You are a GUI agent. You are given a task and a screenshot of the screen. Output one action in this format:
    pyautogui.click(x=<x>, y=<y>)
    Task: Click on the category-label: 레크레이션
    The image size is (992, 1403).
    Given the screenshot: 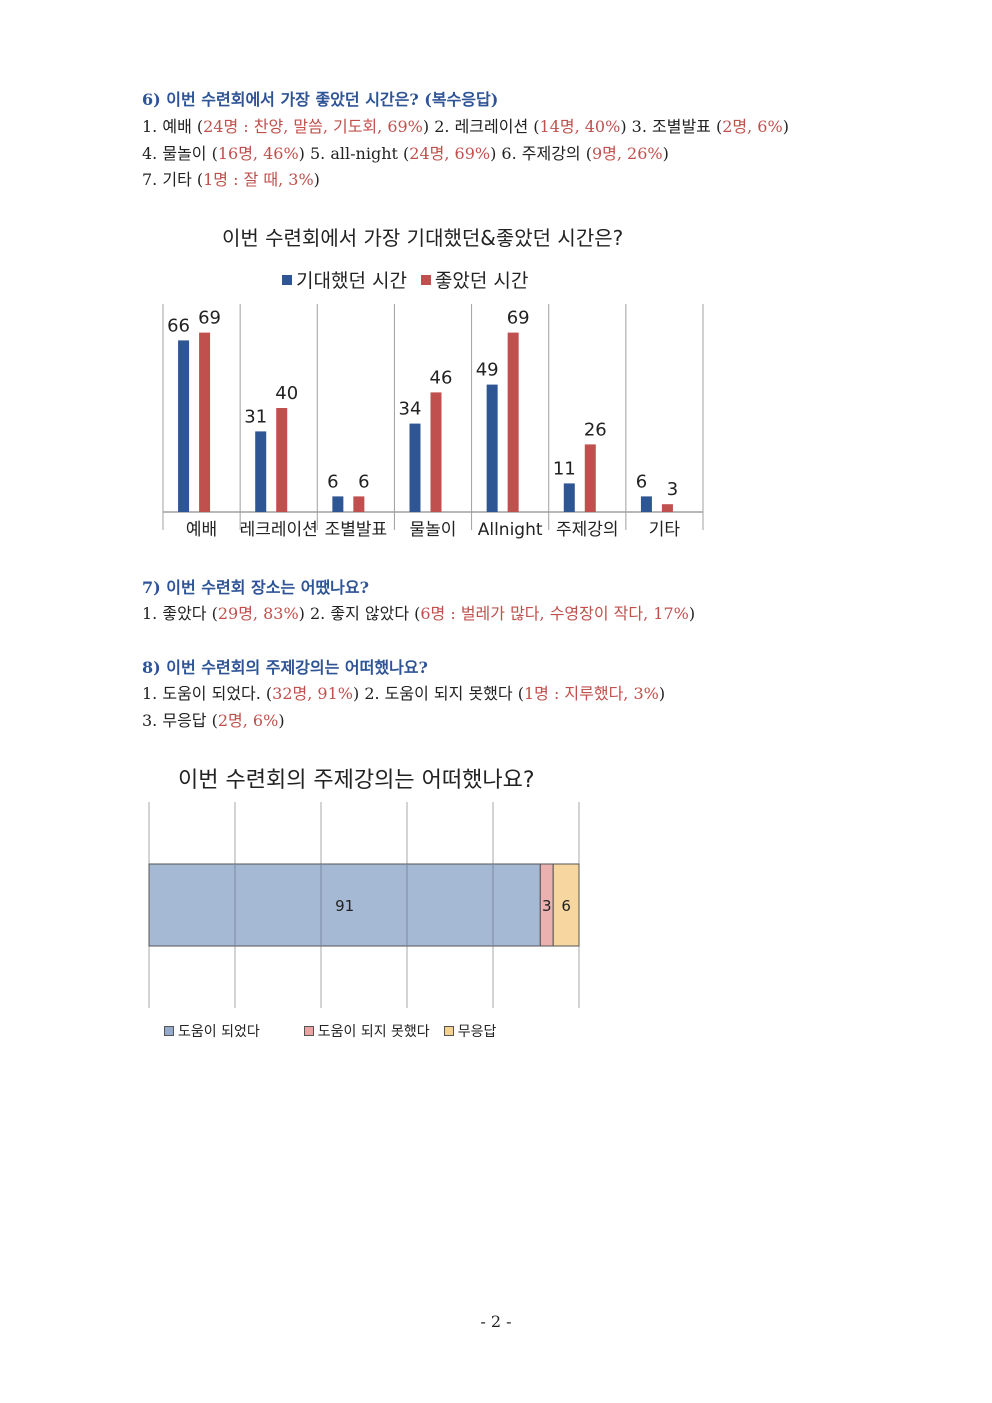 What is the action you would take?
    pyautogui.click(x=279, y=530)
    